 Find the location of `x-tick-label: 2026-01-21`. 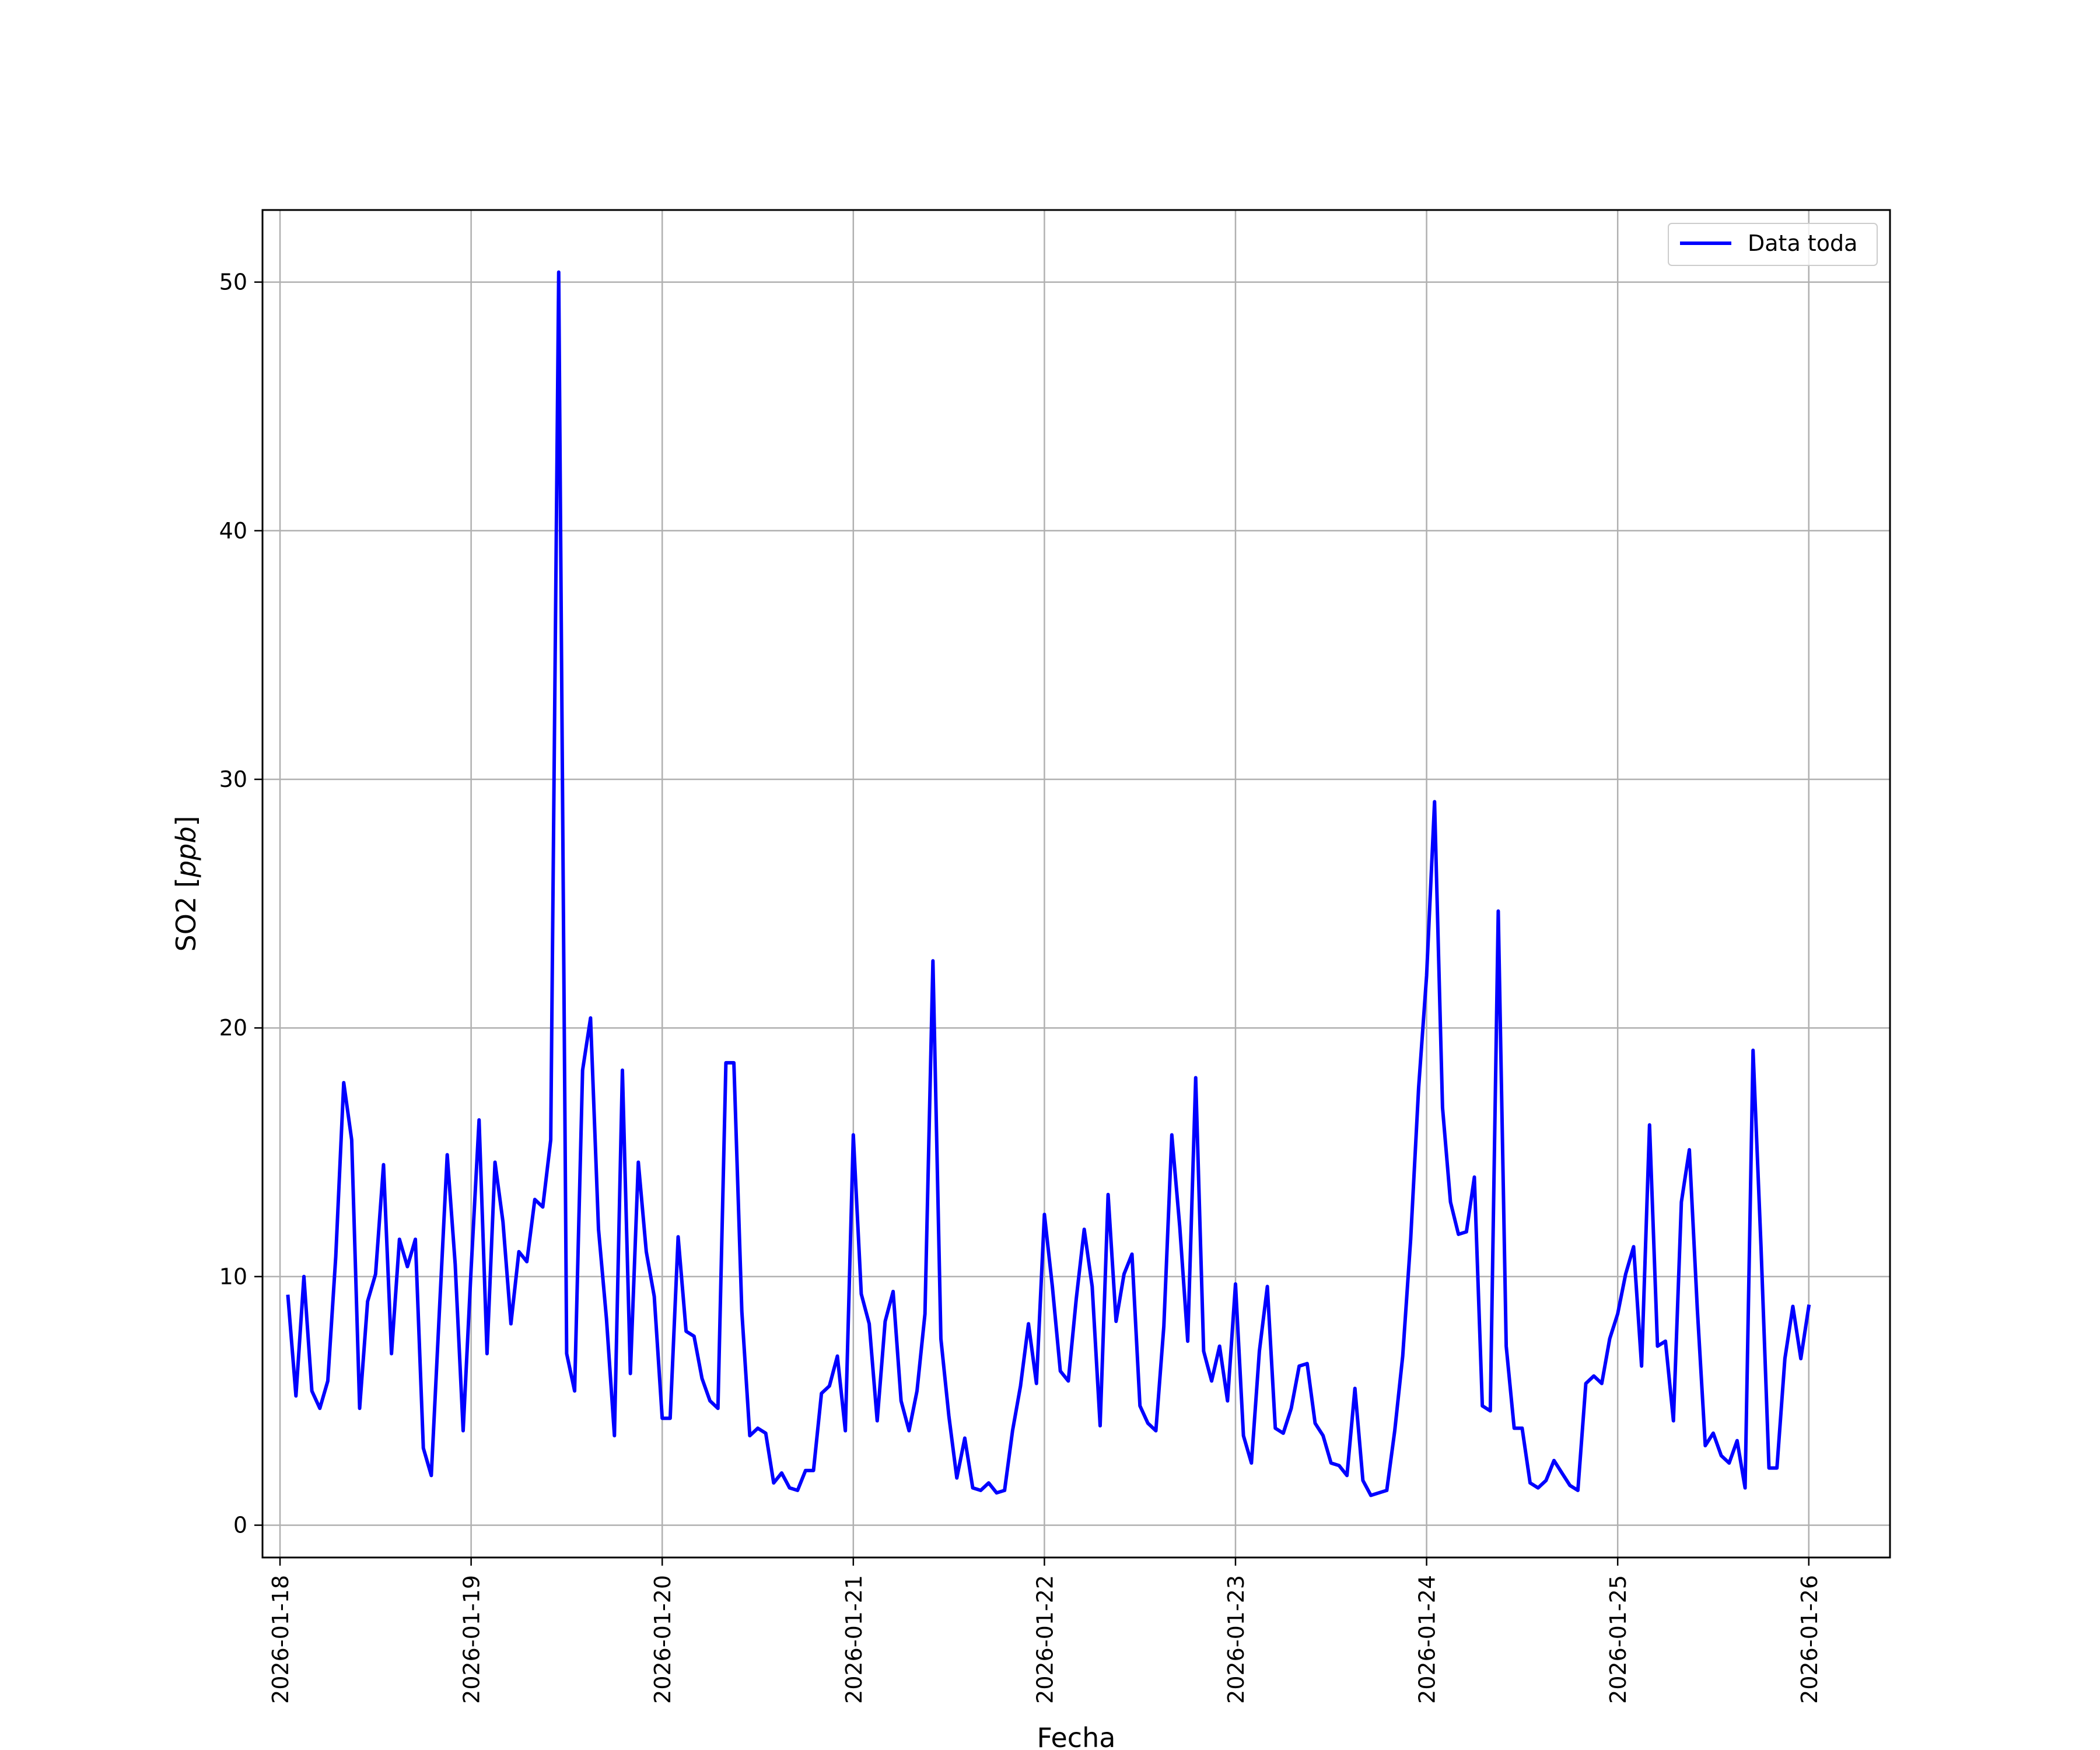

x-tick-label: 2026-01-21 is located at coordinates (854, 1639).